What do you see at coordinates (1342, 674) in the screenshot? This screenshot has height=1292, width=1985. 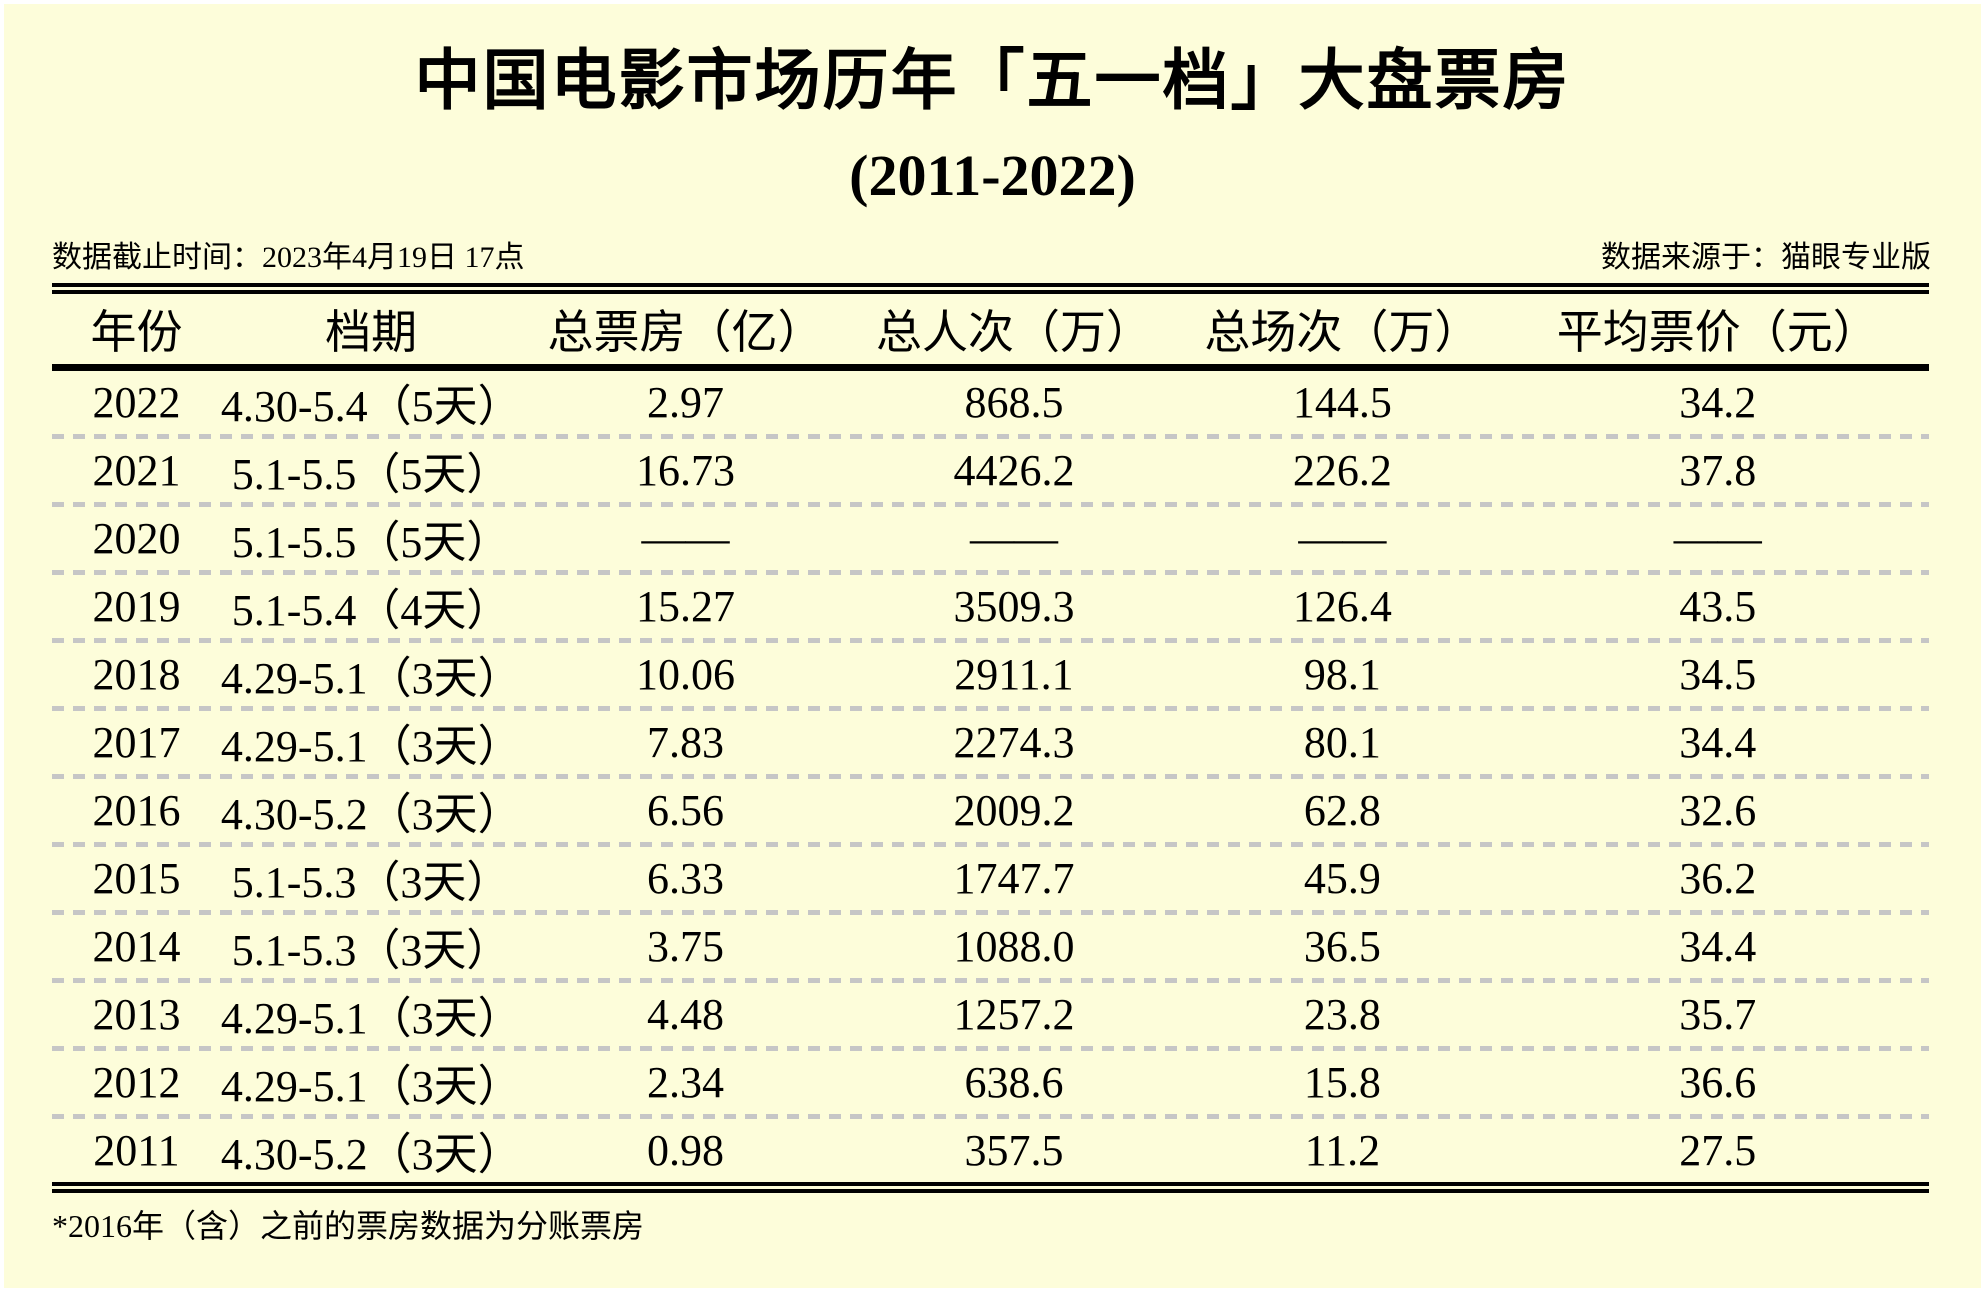 I see `screenings-cell: 98.1` at bounding box center [1342, 674].